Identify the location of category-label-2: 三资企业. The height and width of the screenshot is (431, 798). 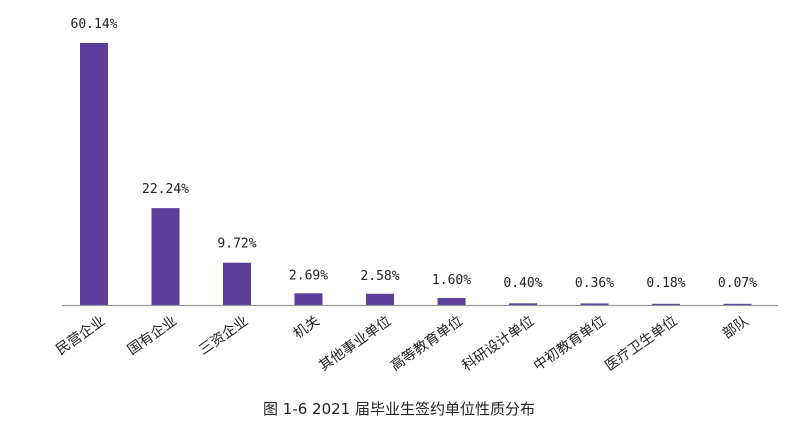
(224, 335).